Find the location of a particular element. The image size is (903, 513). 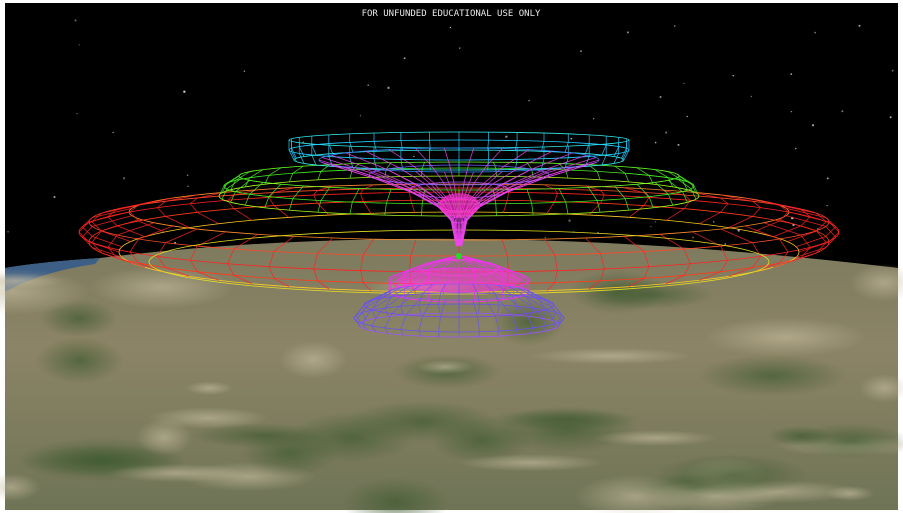

facility-marker is located at coordinates (459, 256).